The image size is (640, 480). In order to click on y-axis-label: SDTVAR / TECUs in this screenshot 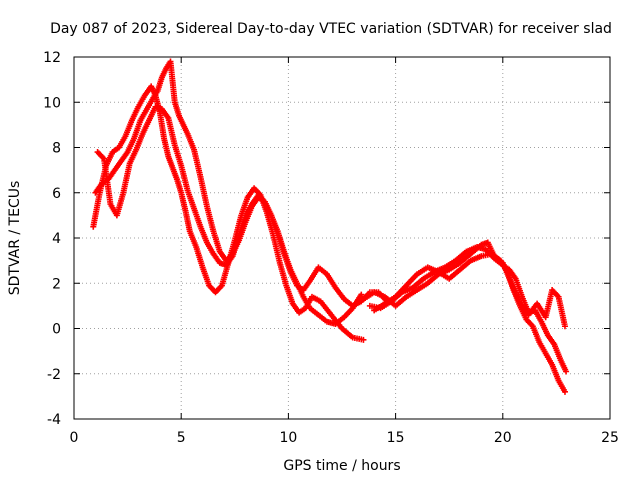, I will do `click(15, 238)`.